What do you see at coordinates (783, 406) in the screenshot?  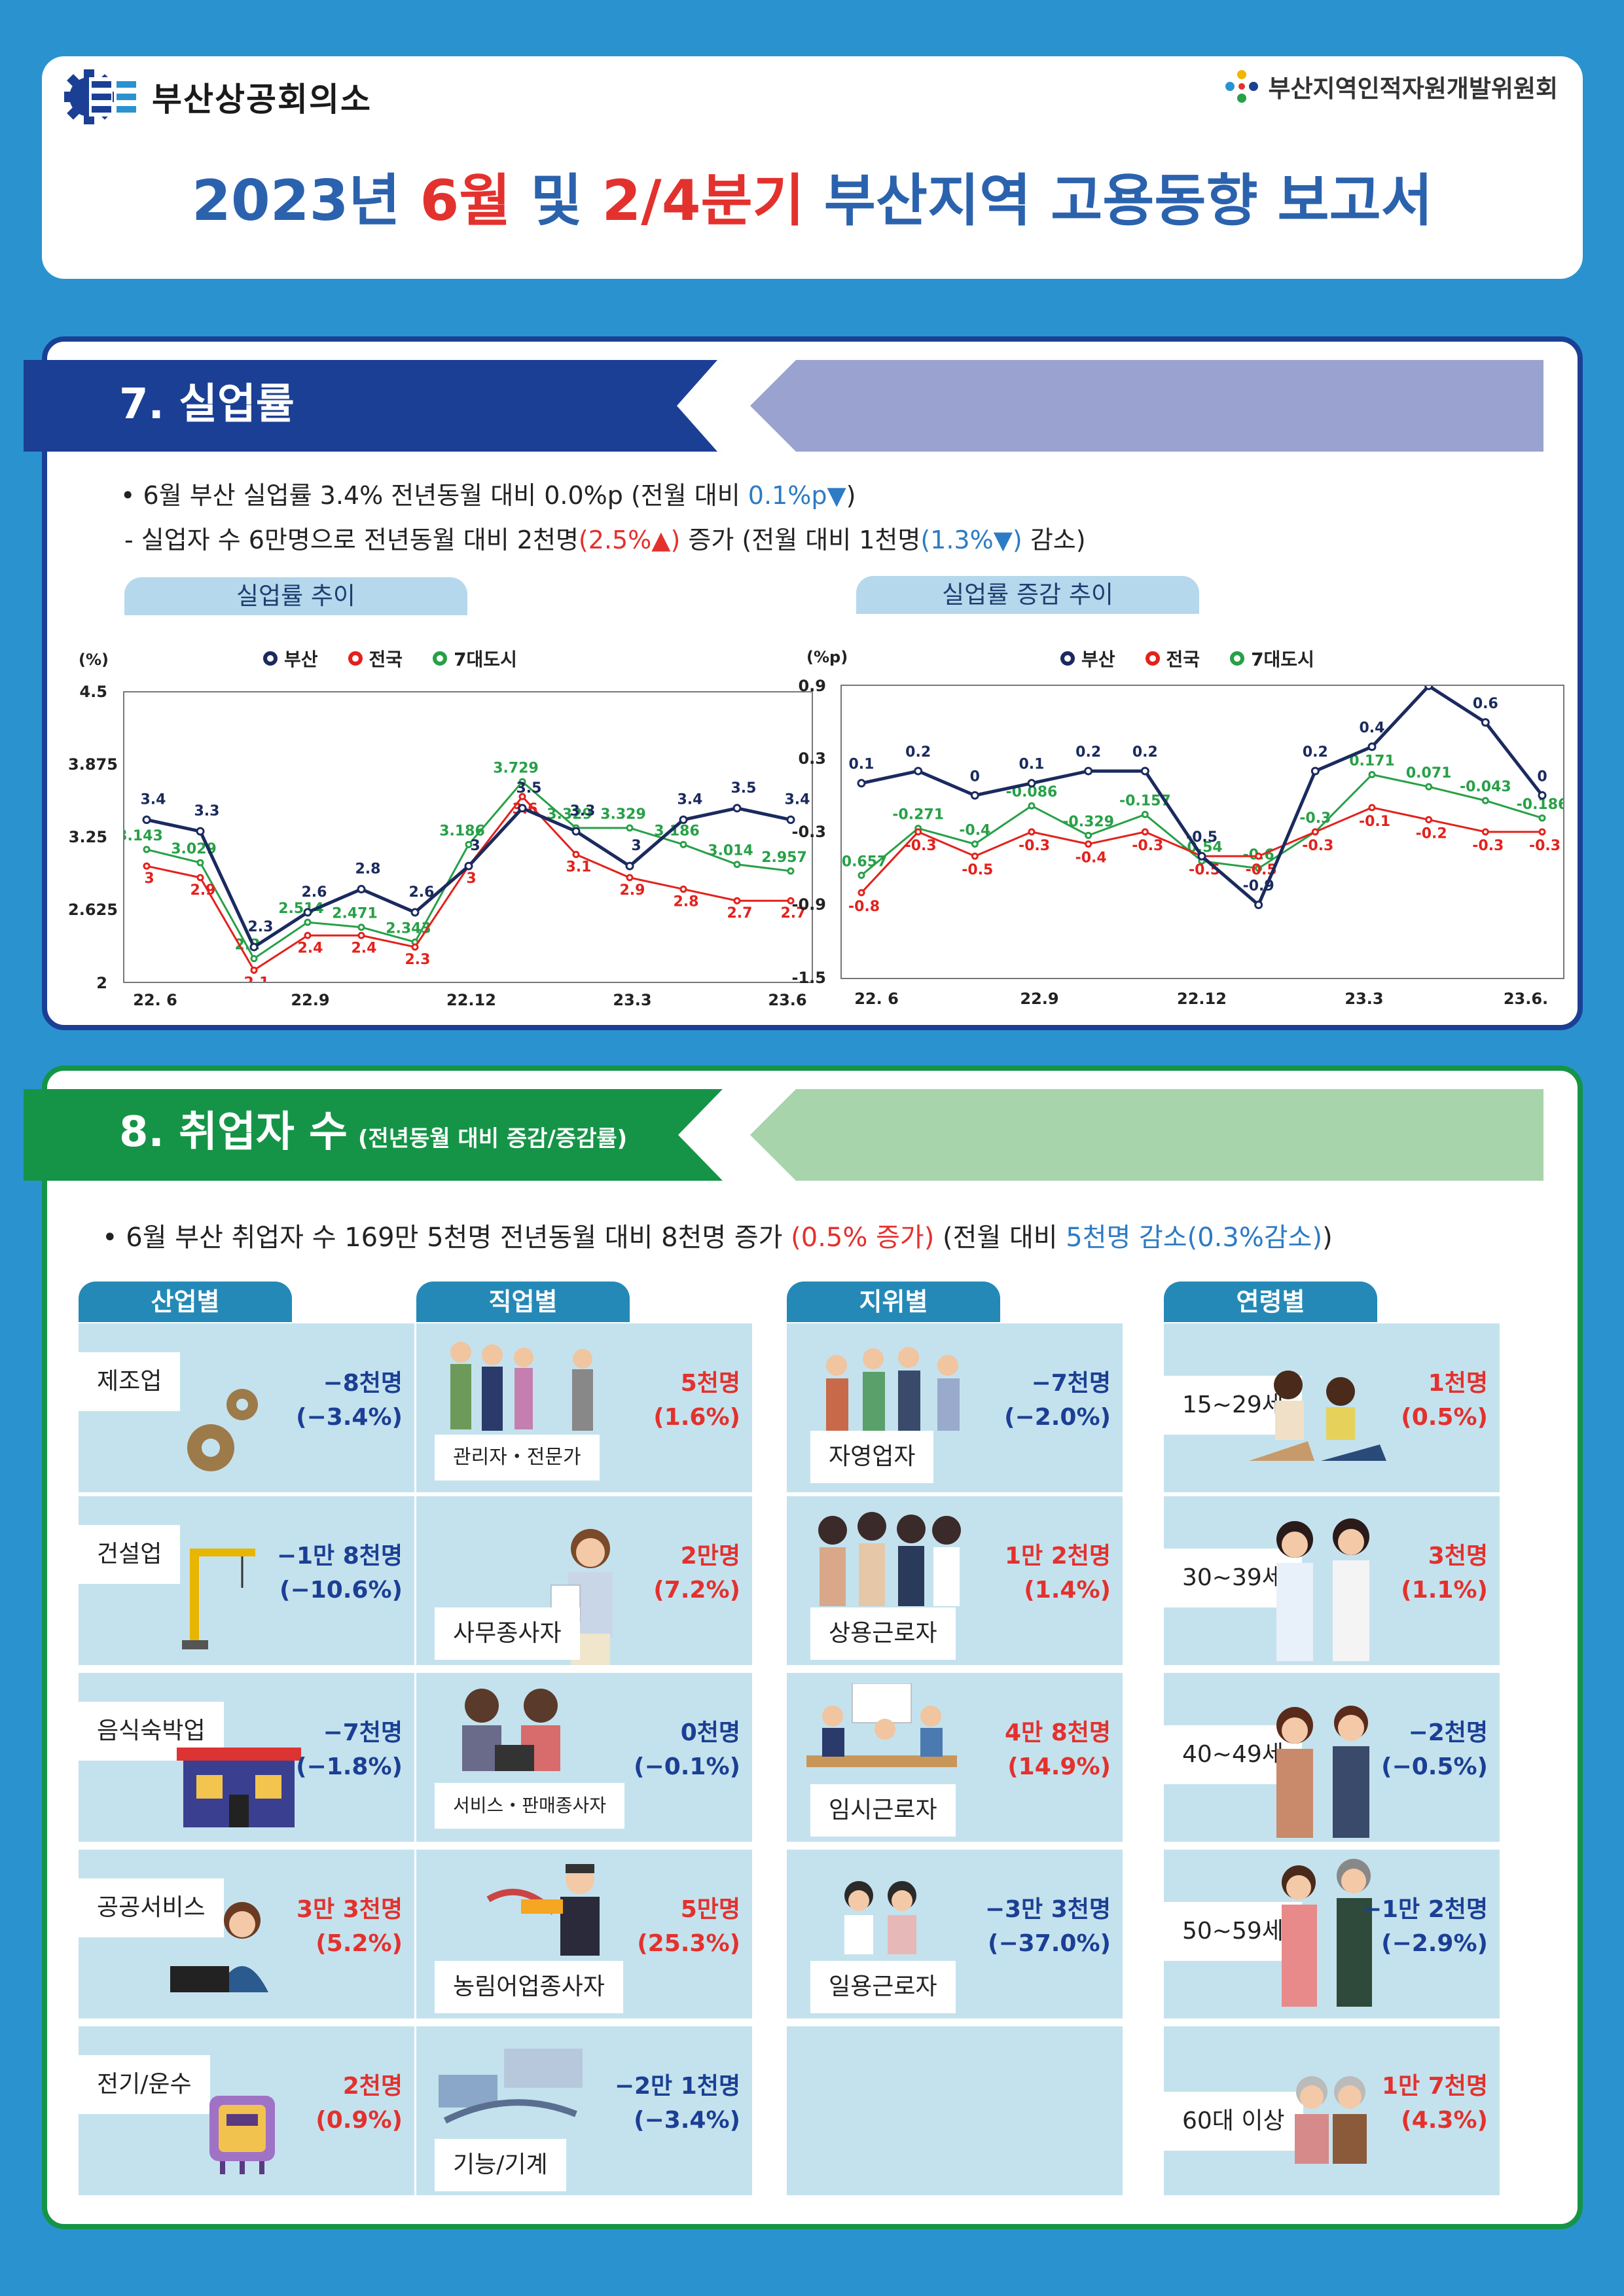 I see `section7-banner` at bounding box center [783, 406].